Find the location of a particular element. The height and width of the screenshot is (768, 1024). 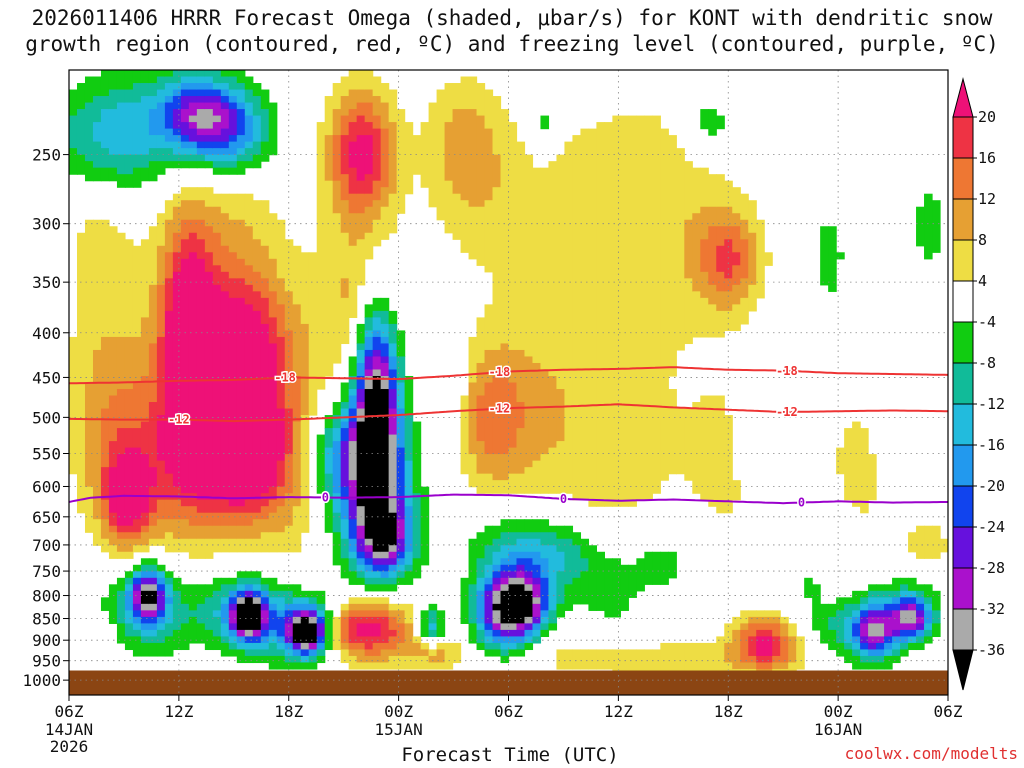

colorbar-label: -12 is located at coordinates (991, 404).